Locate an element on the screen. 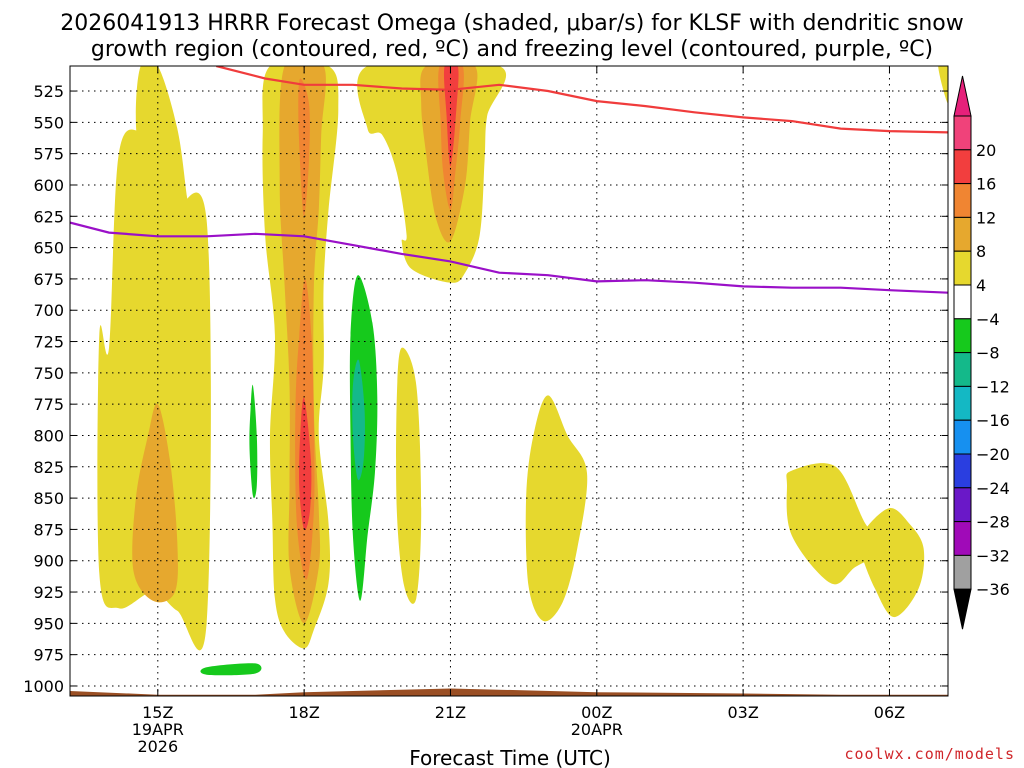 Image resolution: width=1024 pixels, height=768 pixels. colorbar-label: −32 is located at coordinates (993, 555).